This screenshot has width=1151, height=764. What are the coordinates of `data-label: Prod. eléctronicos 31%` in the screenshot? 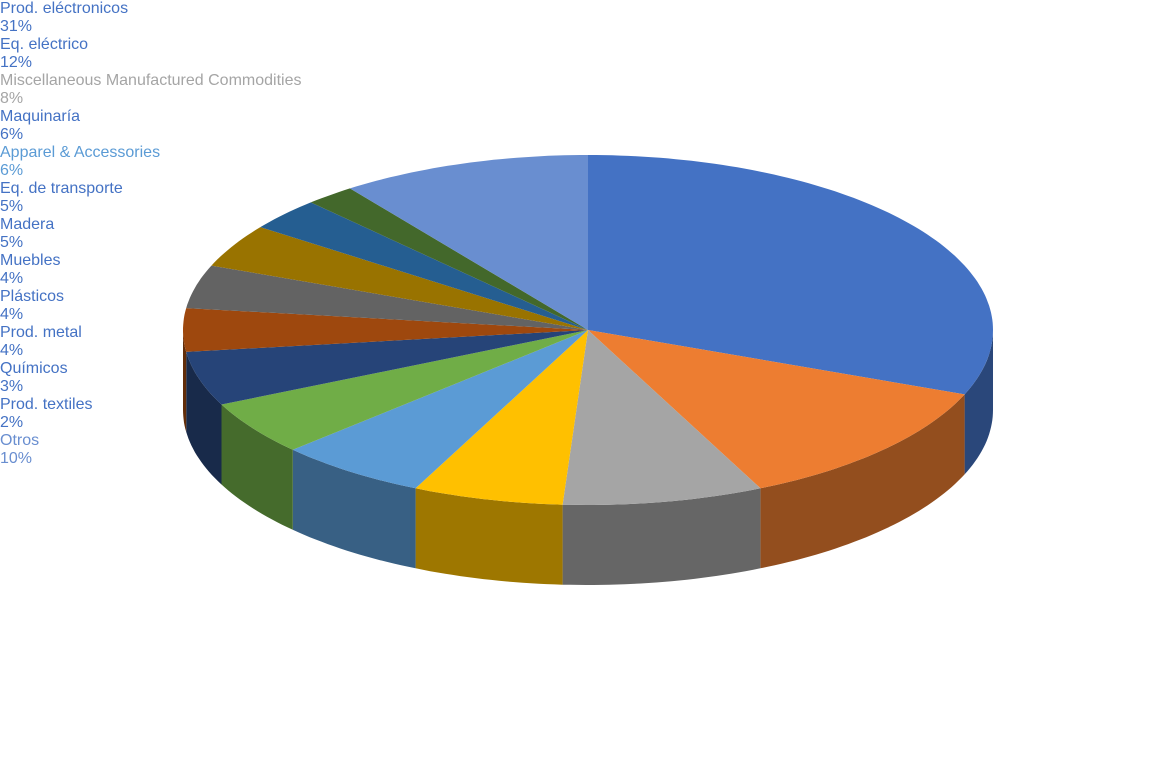 It's located at (575, 18).